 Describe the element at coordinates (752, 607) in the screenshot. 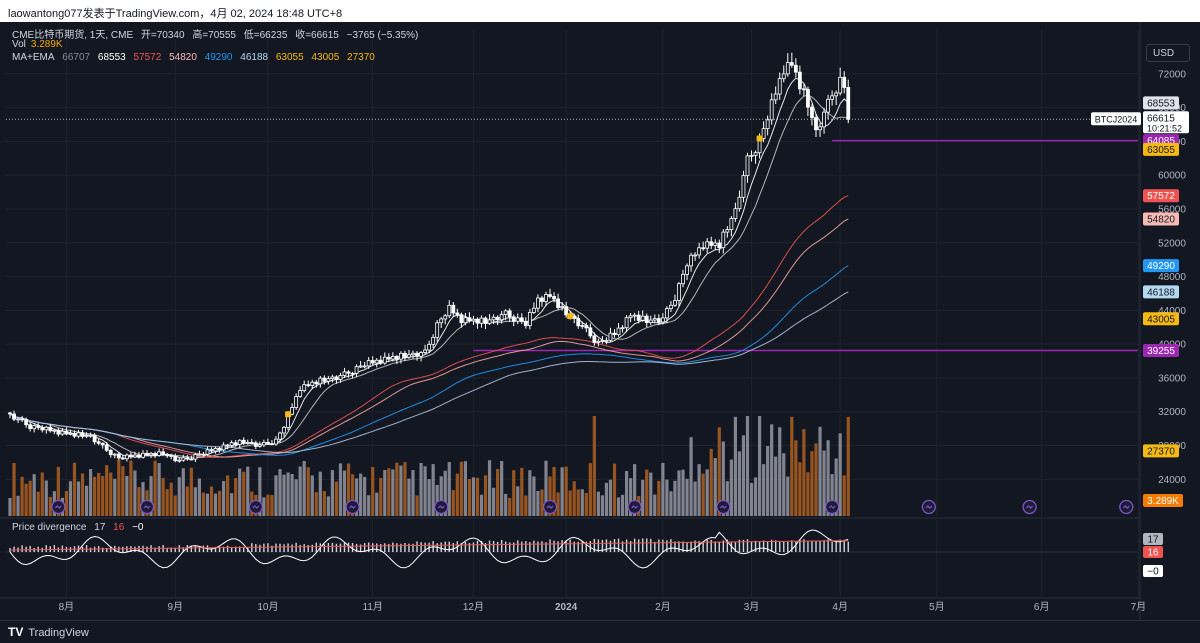

I see `time-tick-label: 3月` at that location.